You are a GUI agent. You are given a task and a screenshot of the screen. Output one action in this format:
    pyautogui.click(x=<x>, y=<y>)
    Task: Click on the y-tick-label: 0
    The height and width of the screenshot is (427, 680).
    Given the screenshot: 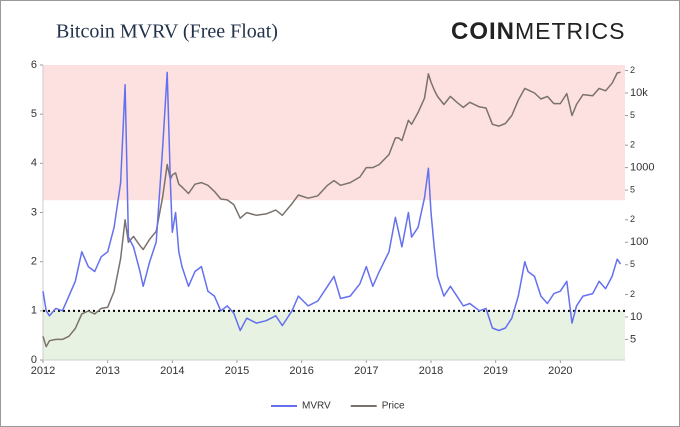 What is the action you would take?
    pyautogui.click(x=34, y=360)
    